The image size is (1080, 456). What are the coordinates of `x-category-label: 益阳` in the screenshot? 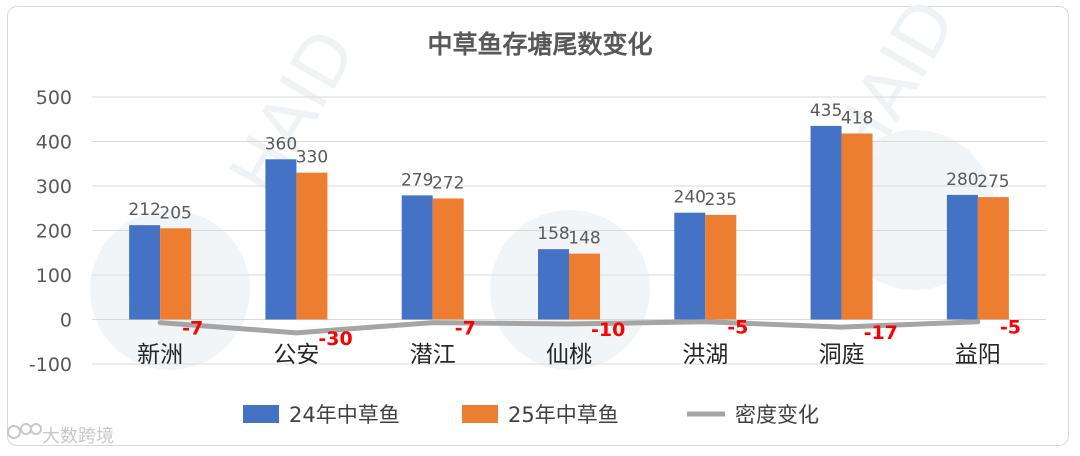 It's located at (978, 355).